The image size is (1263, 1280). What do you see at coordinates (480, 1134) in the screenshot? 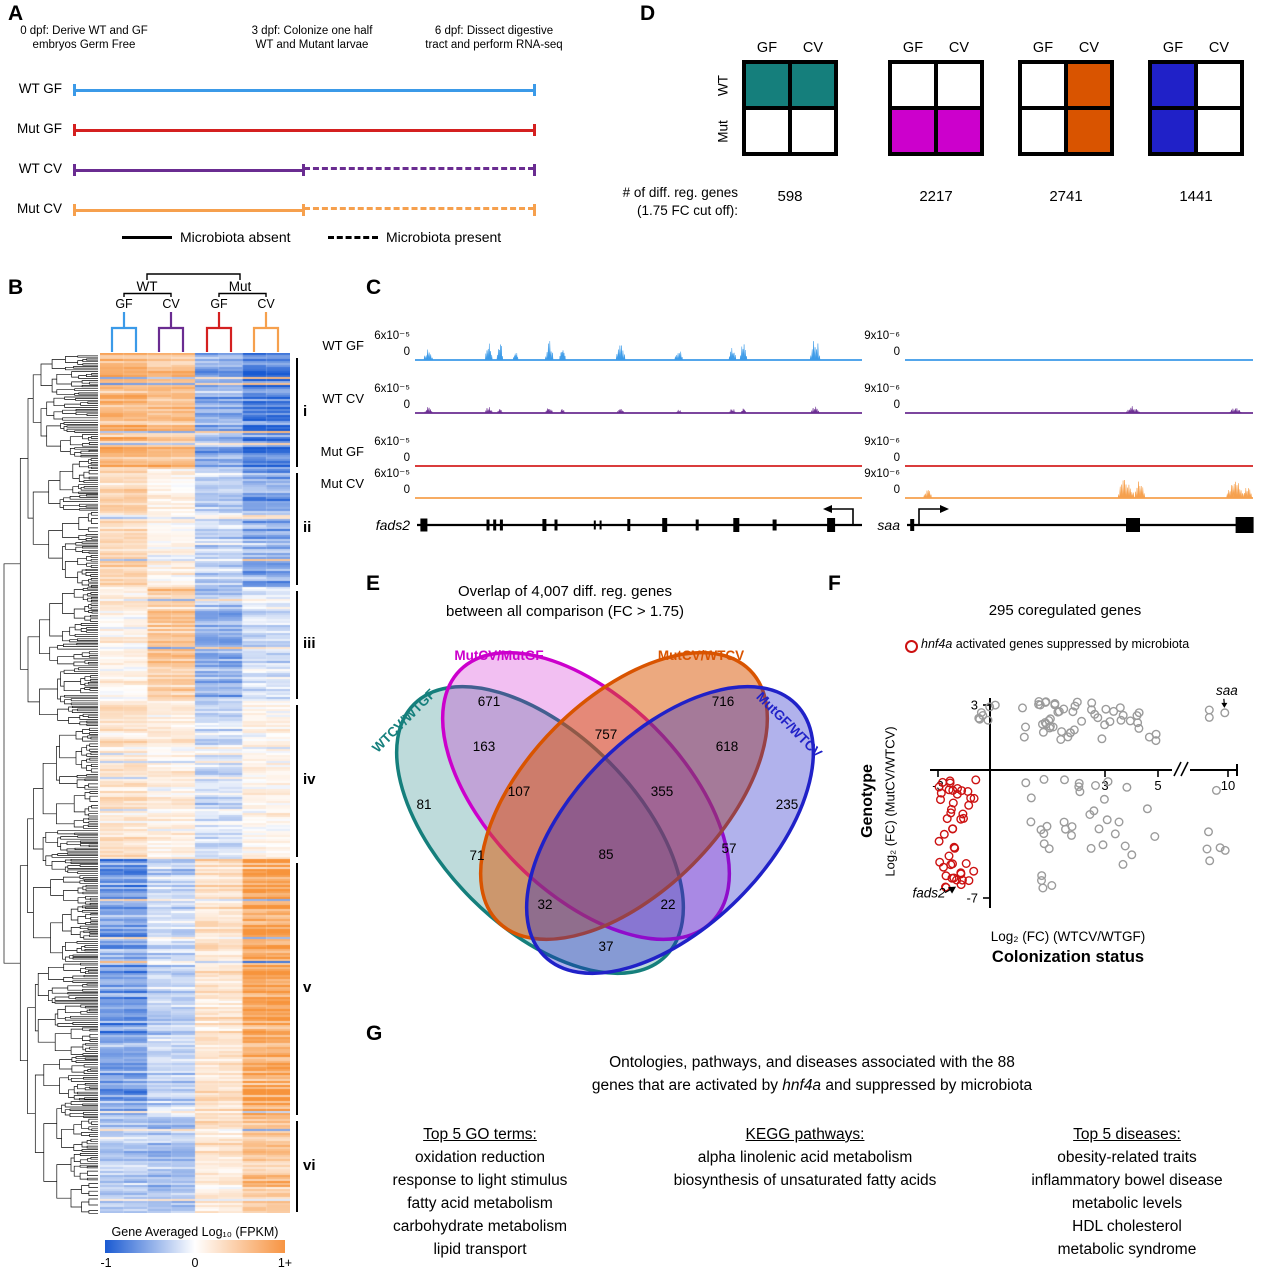
I see `g-col-header-0: Top 5 GO terms:` at bounding box center [480, 1134].